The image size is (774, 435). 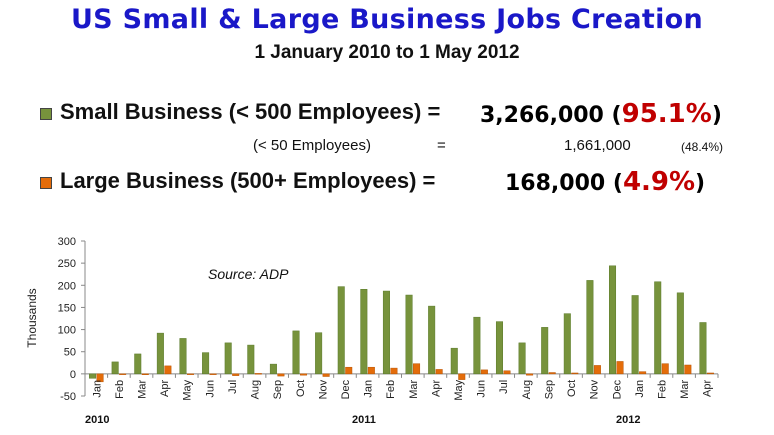 I want to click on small-business-label: Small Business (< 500 Employees) =, so click(x=250, y=111).